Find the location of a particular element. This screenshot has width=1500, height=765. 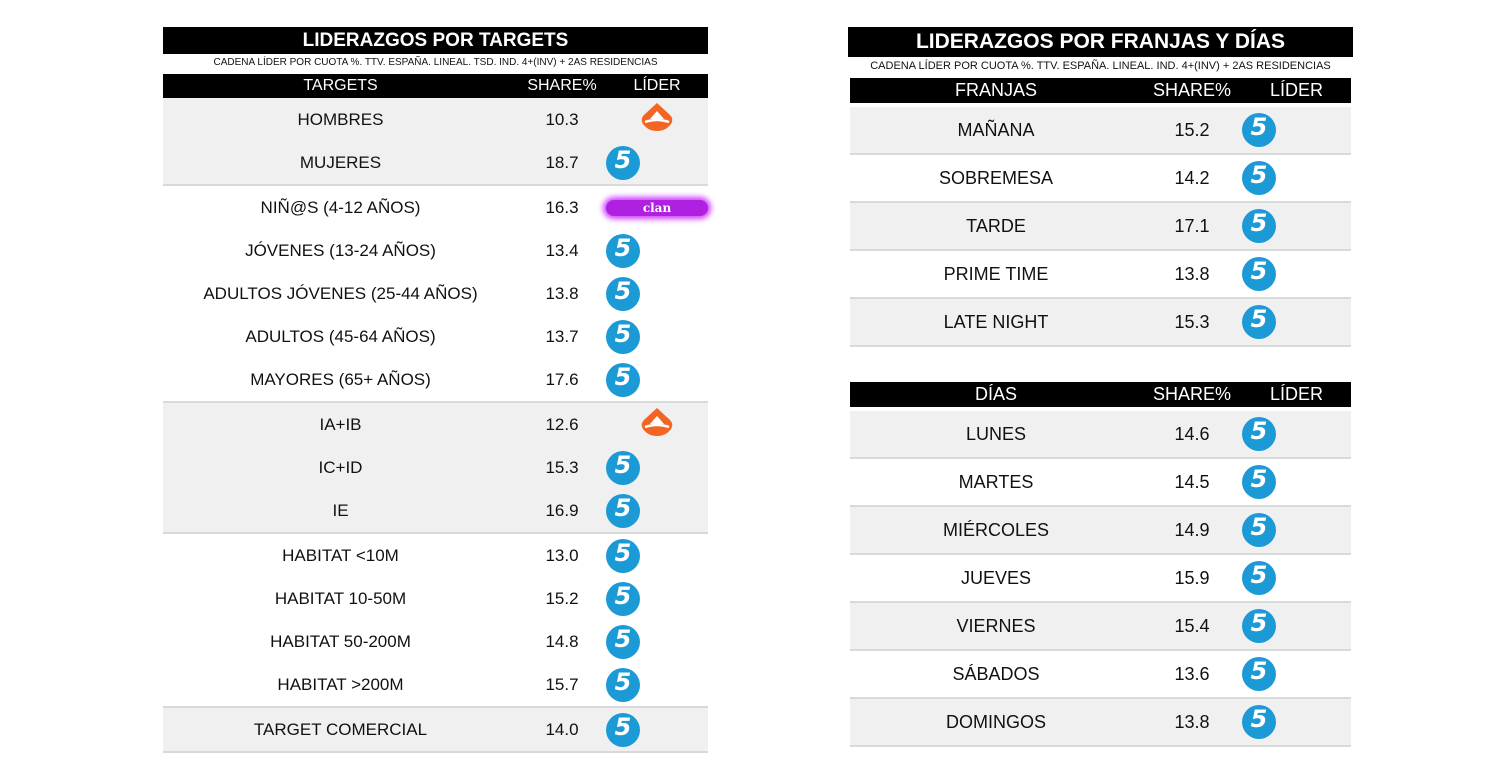

table-row: ADULTOS (45-64 AÑOS) 13.7 5 is located at coordinates (435, 336).